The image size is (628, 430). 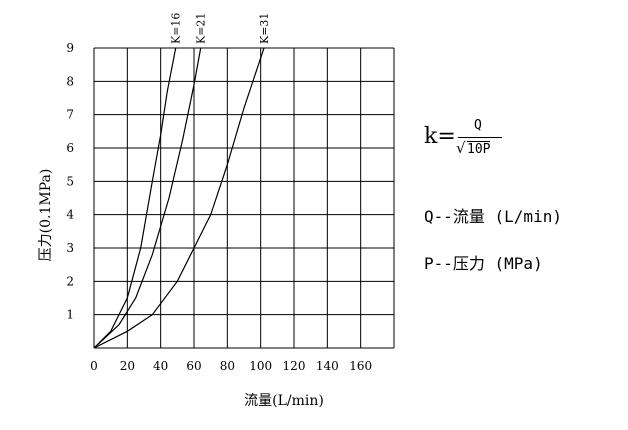 I want to click on series-label: K=21, so click(x=201, y=28).